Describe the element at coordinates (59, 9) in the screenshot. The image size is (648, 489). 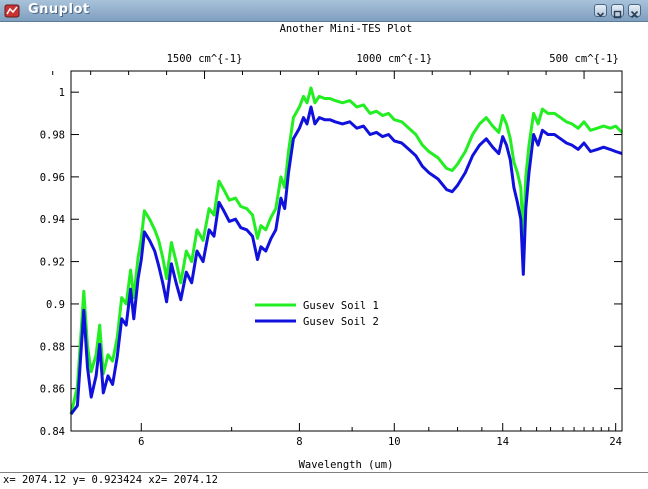
I see `window-title: Gnuplot` at that location.